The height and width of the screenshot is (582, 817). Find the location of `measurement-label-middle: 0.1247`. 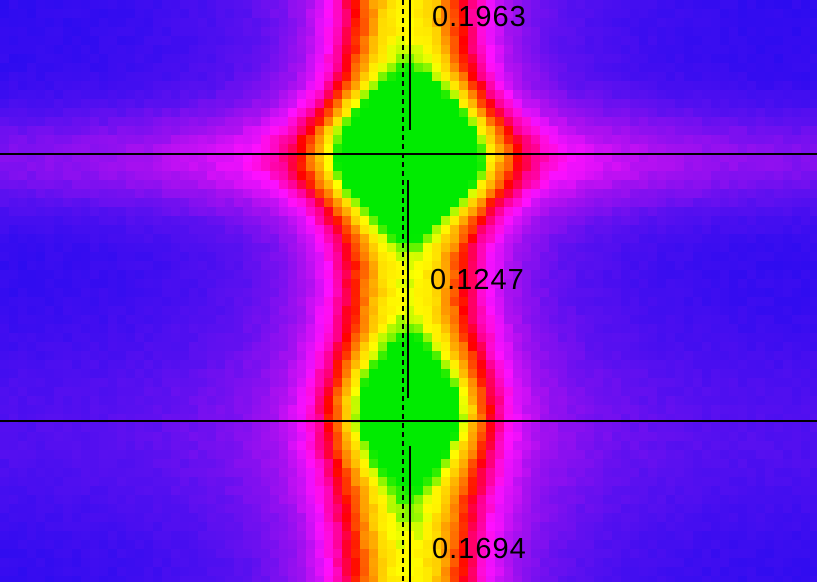

measurement-label-middle: 0.1247 is located at coordinates (477, 280).